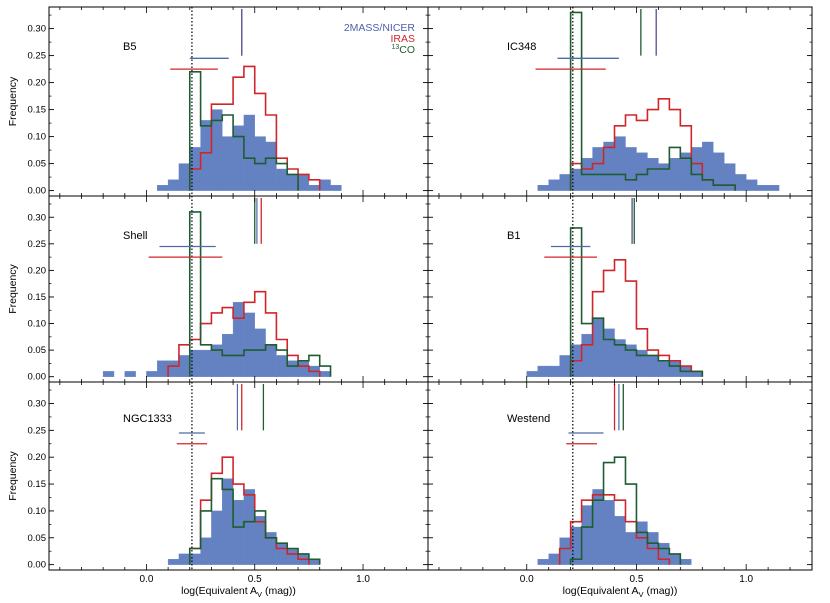 This screenshot has width=830, height=603. I want to click on x-tick-label: 0.0, so click(527, 579).